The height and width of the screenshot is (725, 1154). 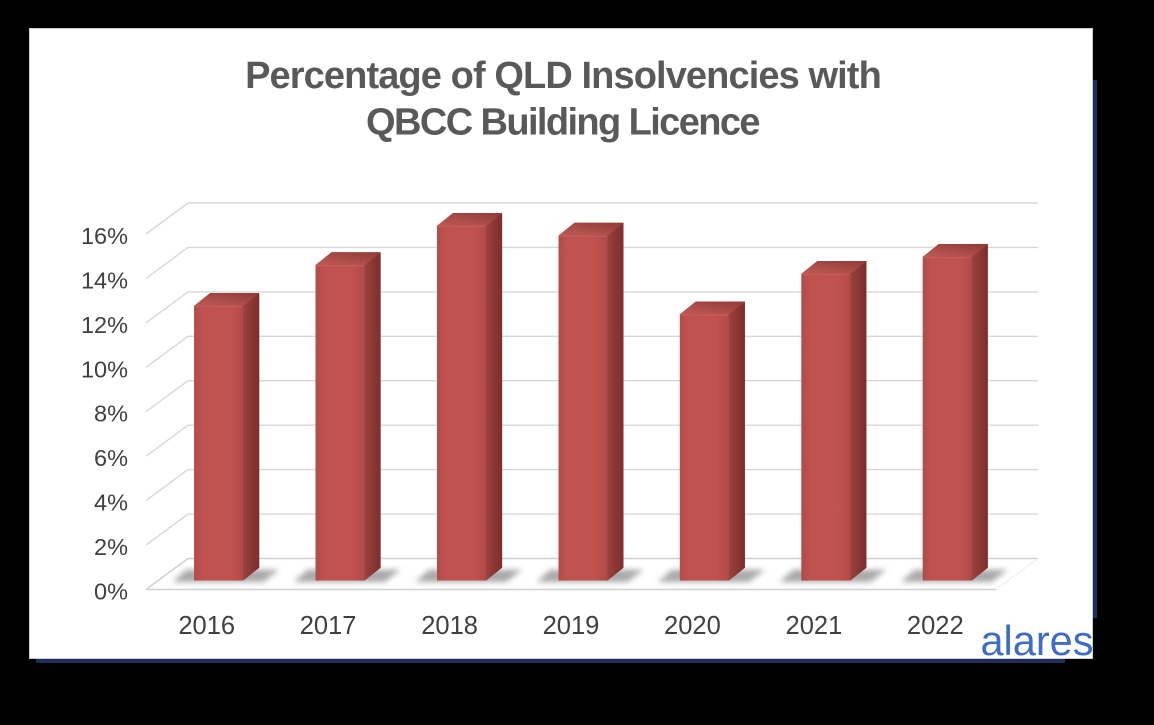 What do you see at coordinates (111, 414) in the screenshot?
I see `svg-text: 8%` at bounding box center [111, 414].